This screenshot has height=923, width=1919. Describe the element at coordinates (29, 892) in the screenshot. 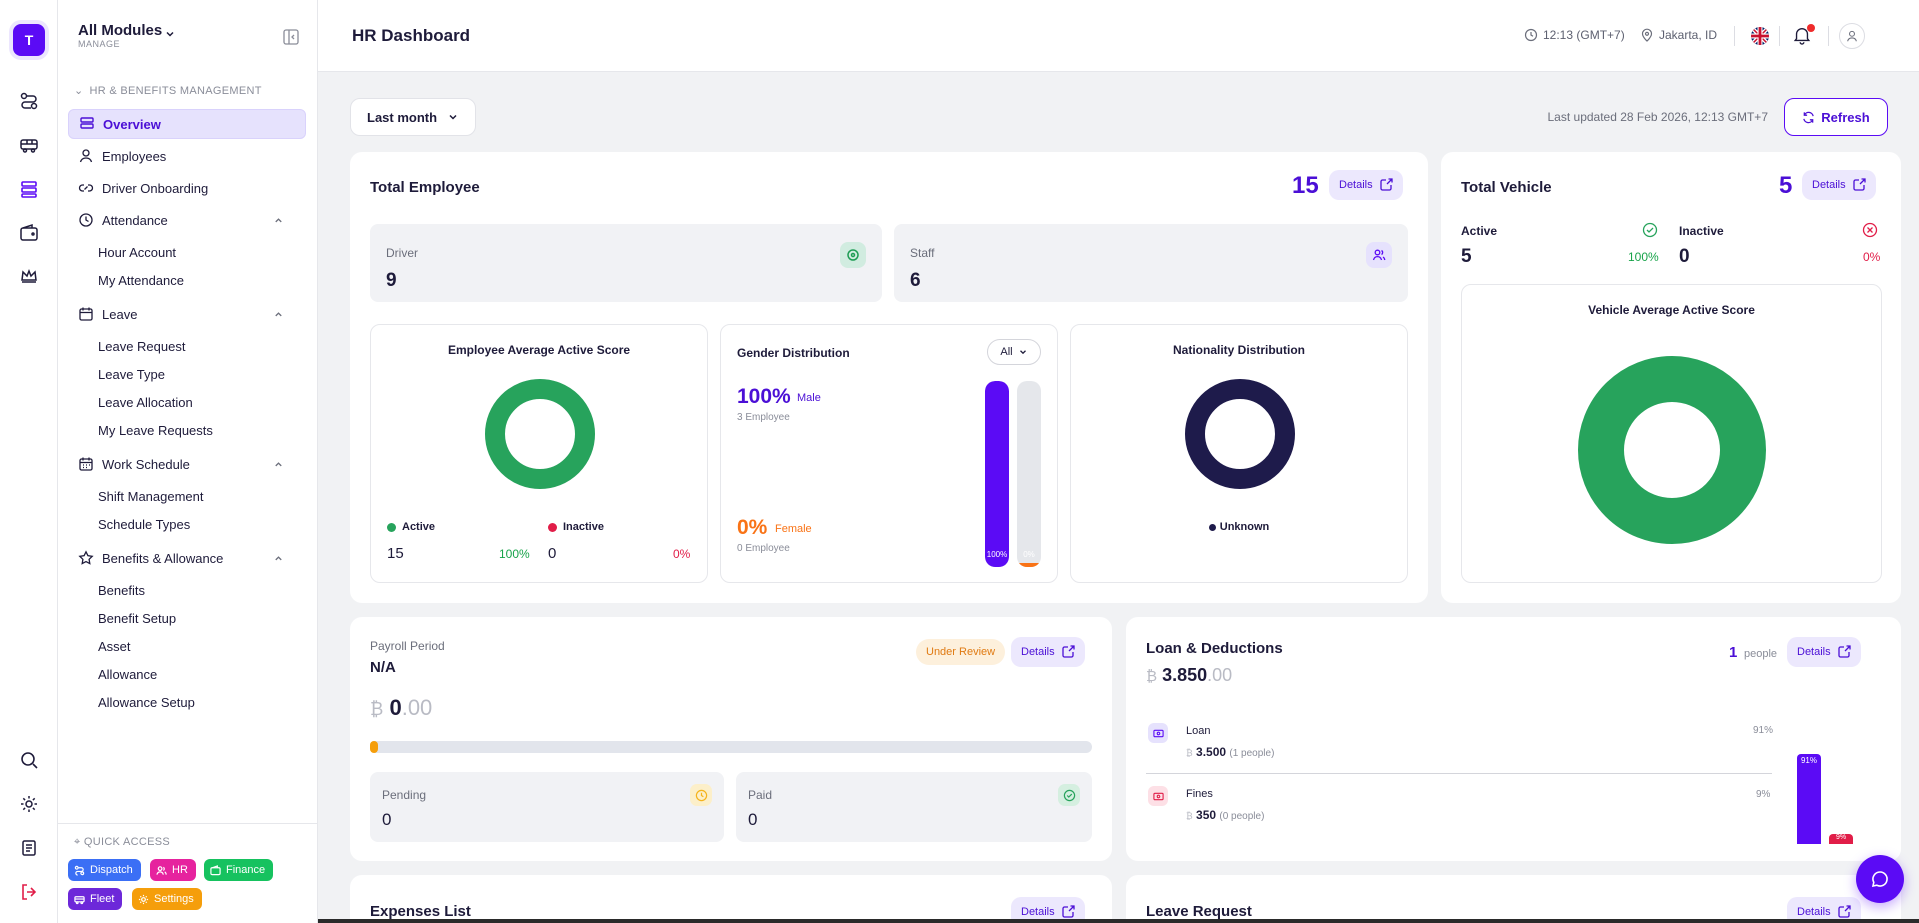

I see `logout-icon` at that location.